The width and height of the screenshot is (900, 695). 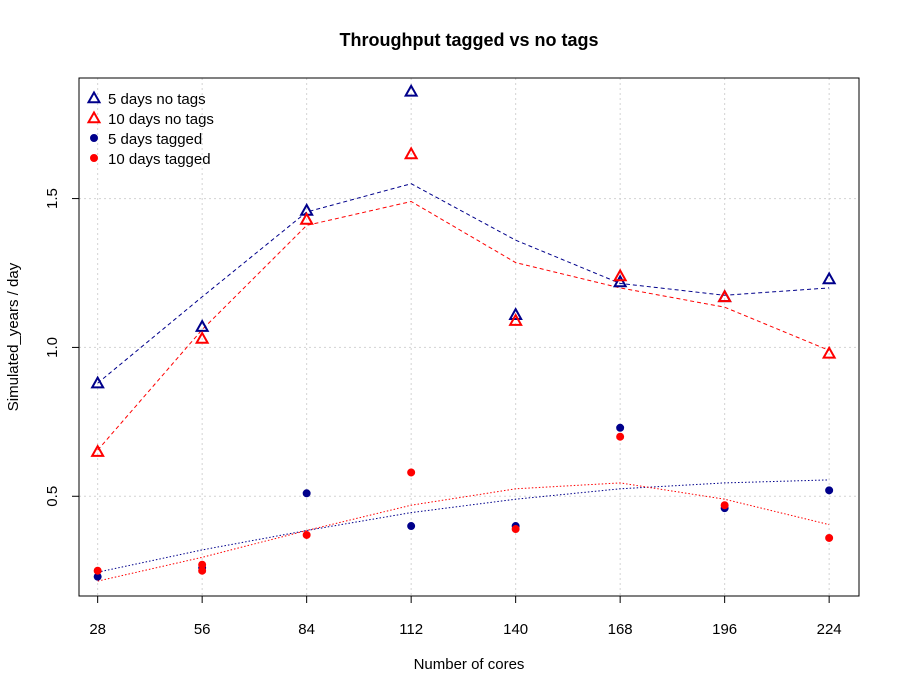 What do you see at coordinates (155, 139) in the screenshot?
I see `legend-label-2: 5 days tagged` at bounding box center [155, 139].